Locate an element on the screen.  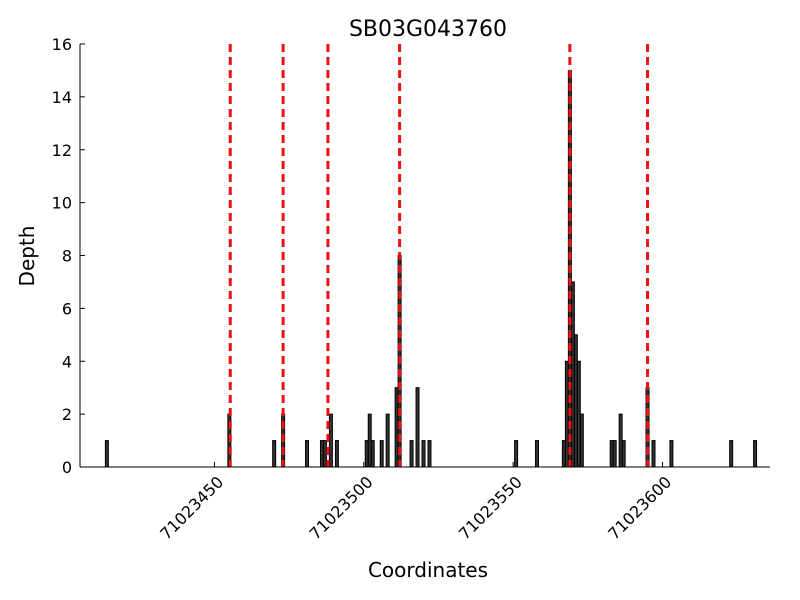
y-tick-label: 16 is located at coordinates (62, 44).